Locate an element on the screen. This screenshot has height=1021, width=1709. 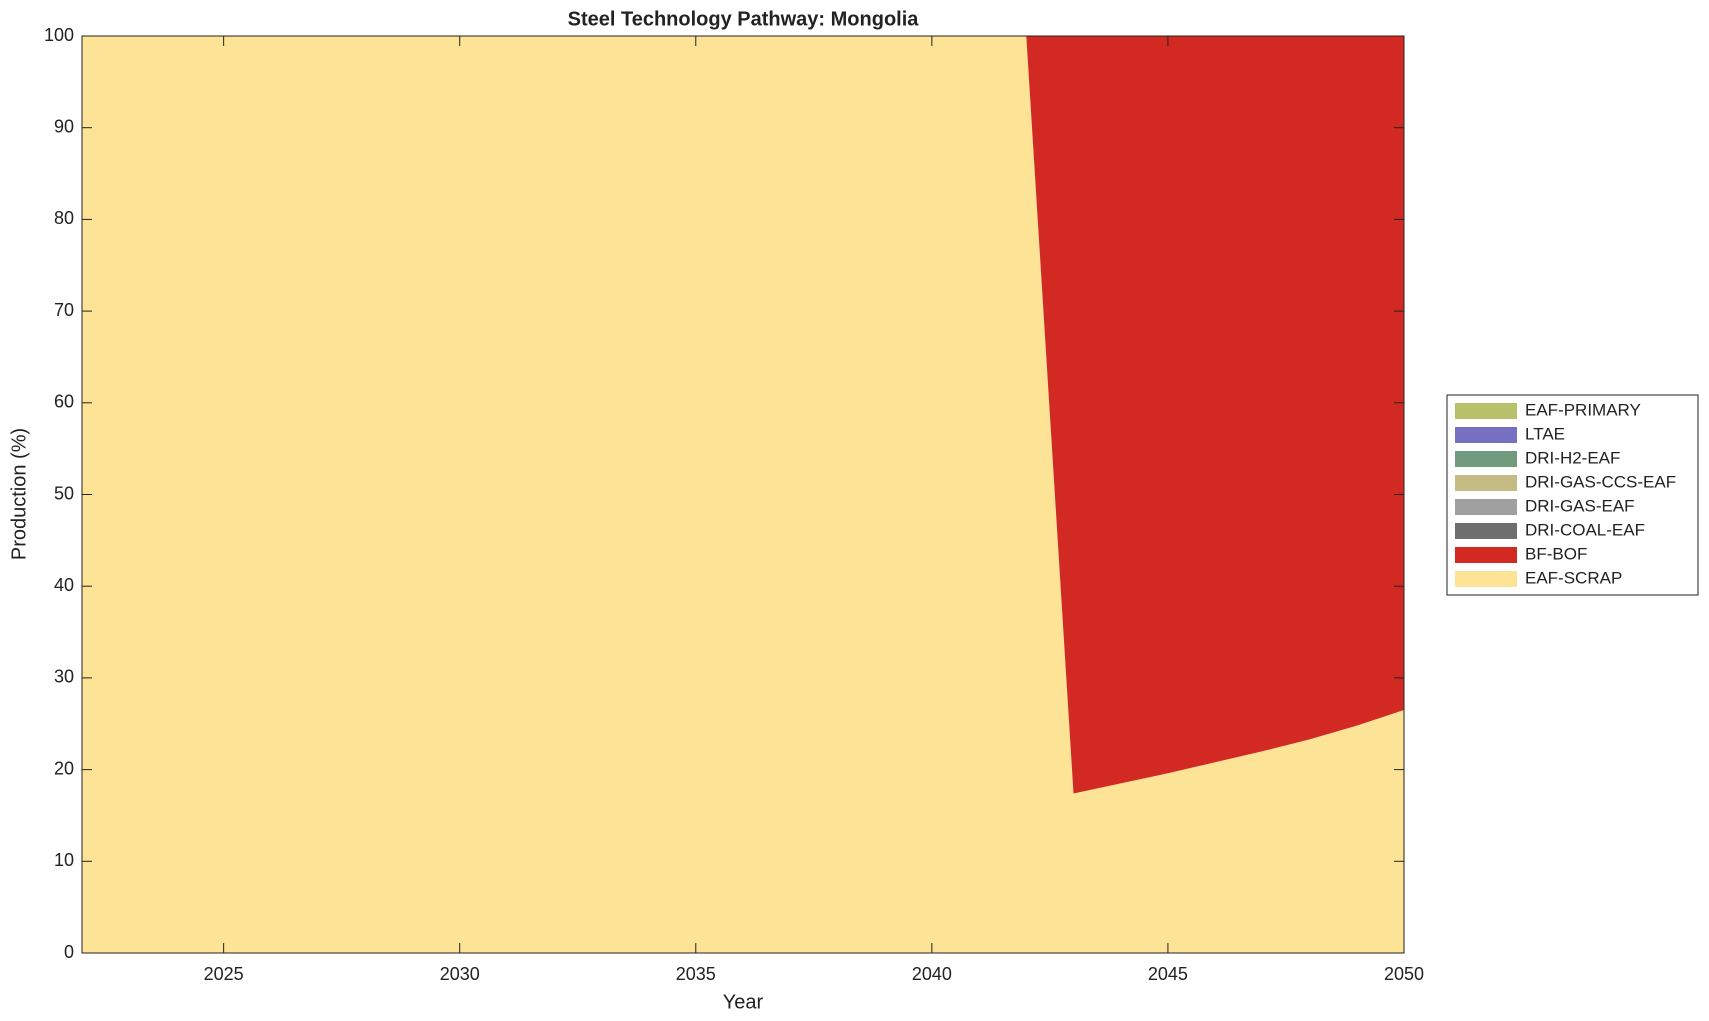
y-tick-label: 60 is located at coordinates (64, 402).